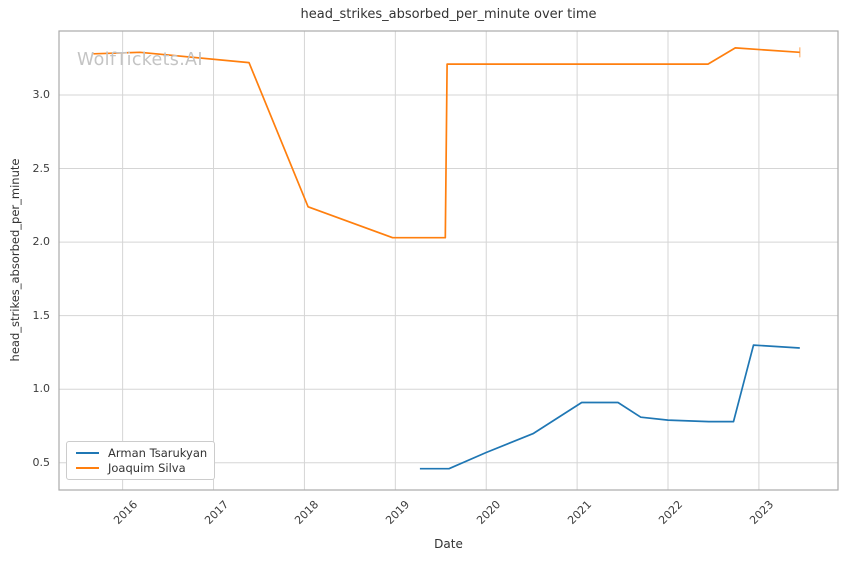  I want to click on x-axis-label: Date, so click(448, 544).